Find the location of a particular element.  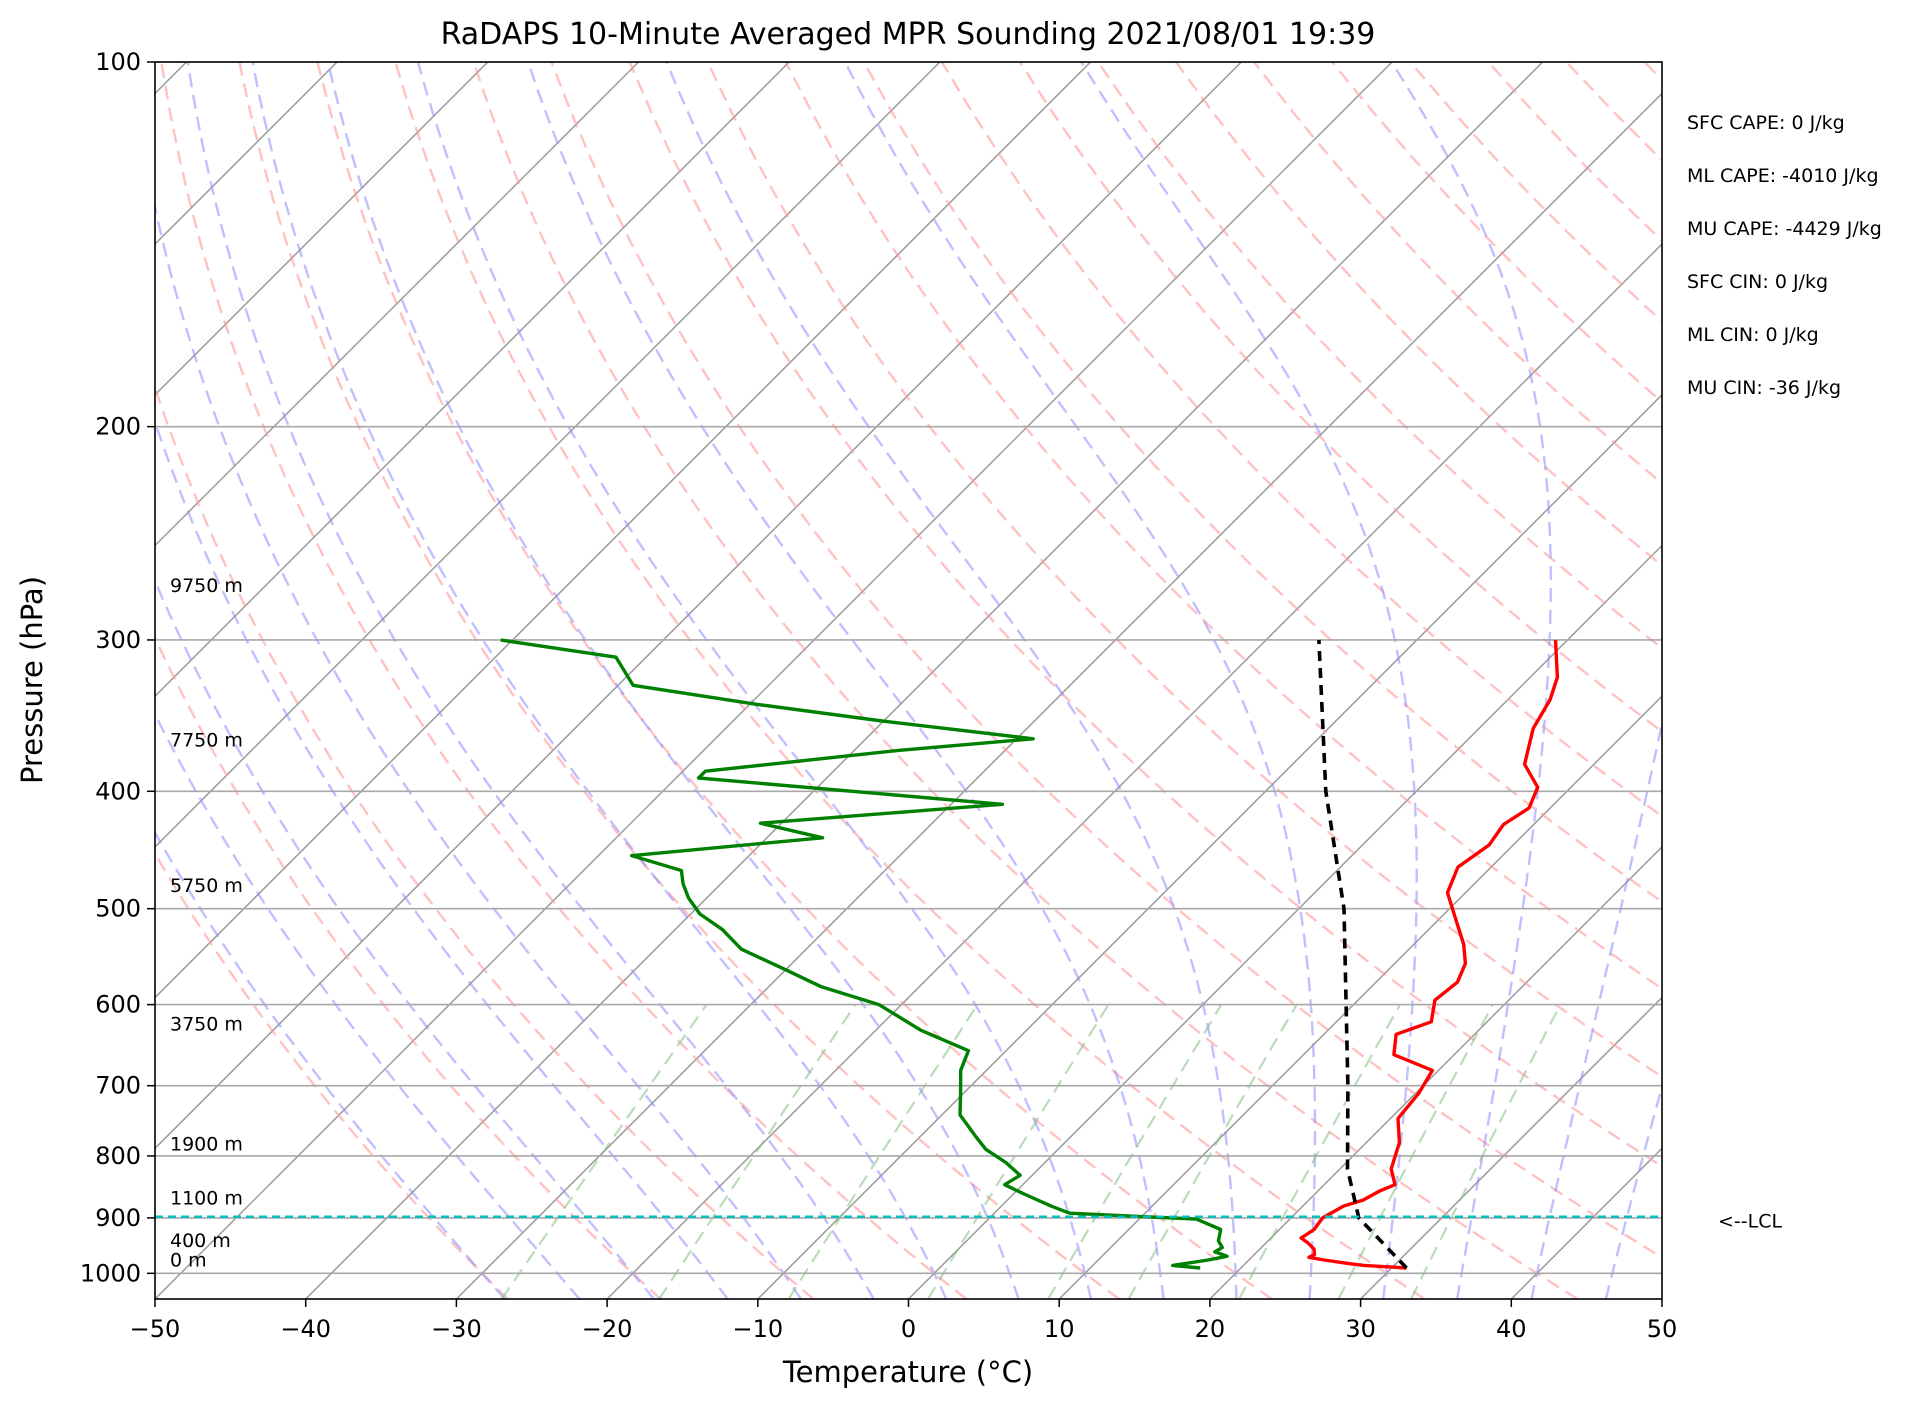

height-label: 1100 m is located at coordinates (206, 1199).